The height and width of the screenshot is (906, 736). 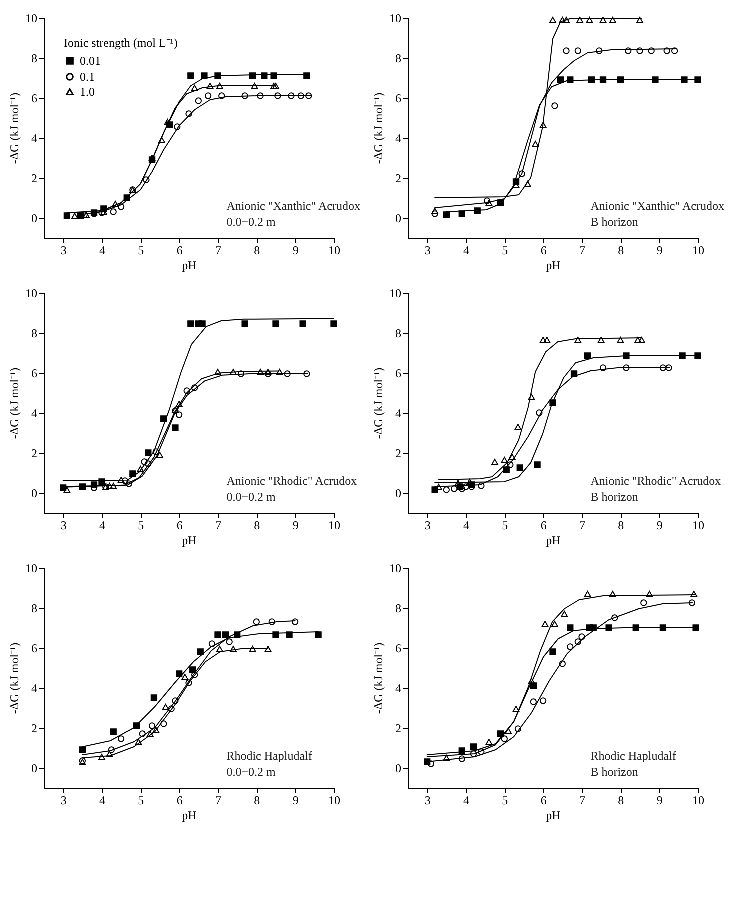 What do you see at coordinates (87, 77) in the screenshot?
I see `legend-label: 0.1` at bounding box center [87, 77].